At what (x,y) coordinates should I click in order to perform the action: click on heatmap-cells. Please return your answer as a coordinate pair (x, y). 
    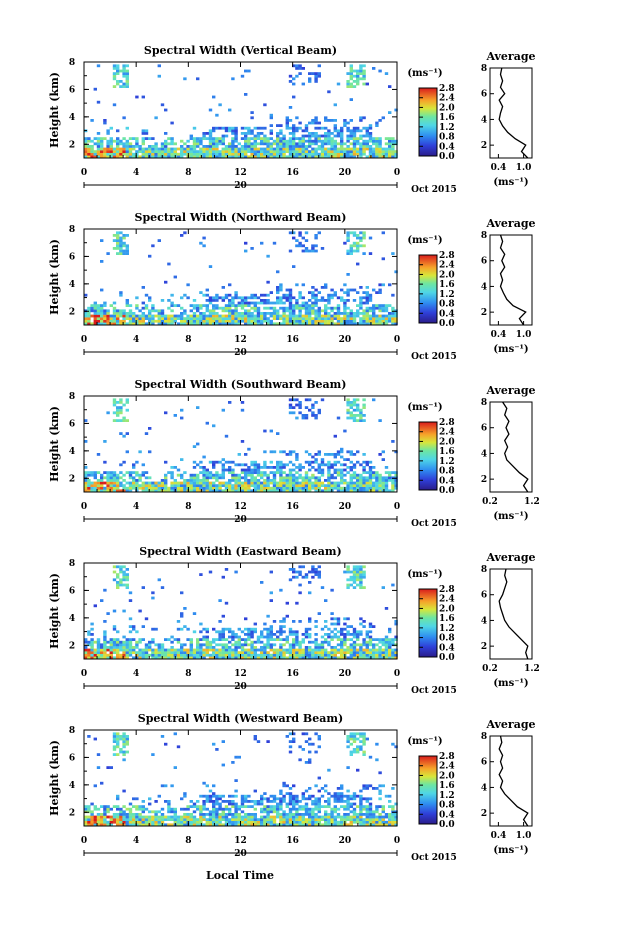
    Looking at the image, I should click on (241, 445).